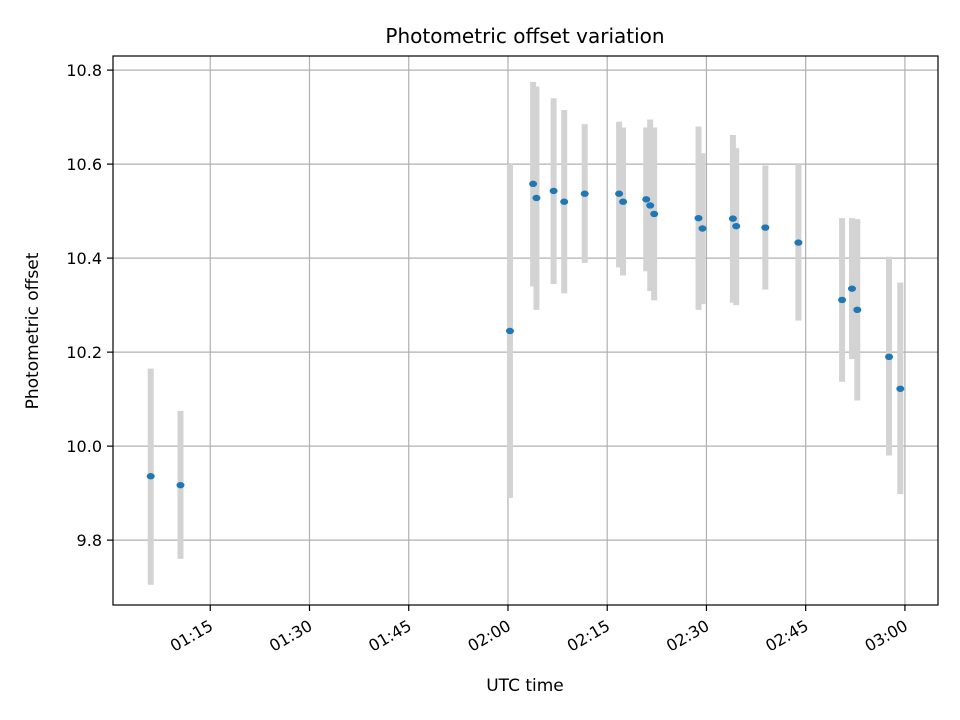  Describe the element at coordinates (33, 330) in the screenshot. I see `y-axis-title: Photometric offset` at that location.